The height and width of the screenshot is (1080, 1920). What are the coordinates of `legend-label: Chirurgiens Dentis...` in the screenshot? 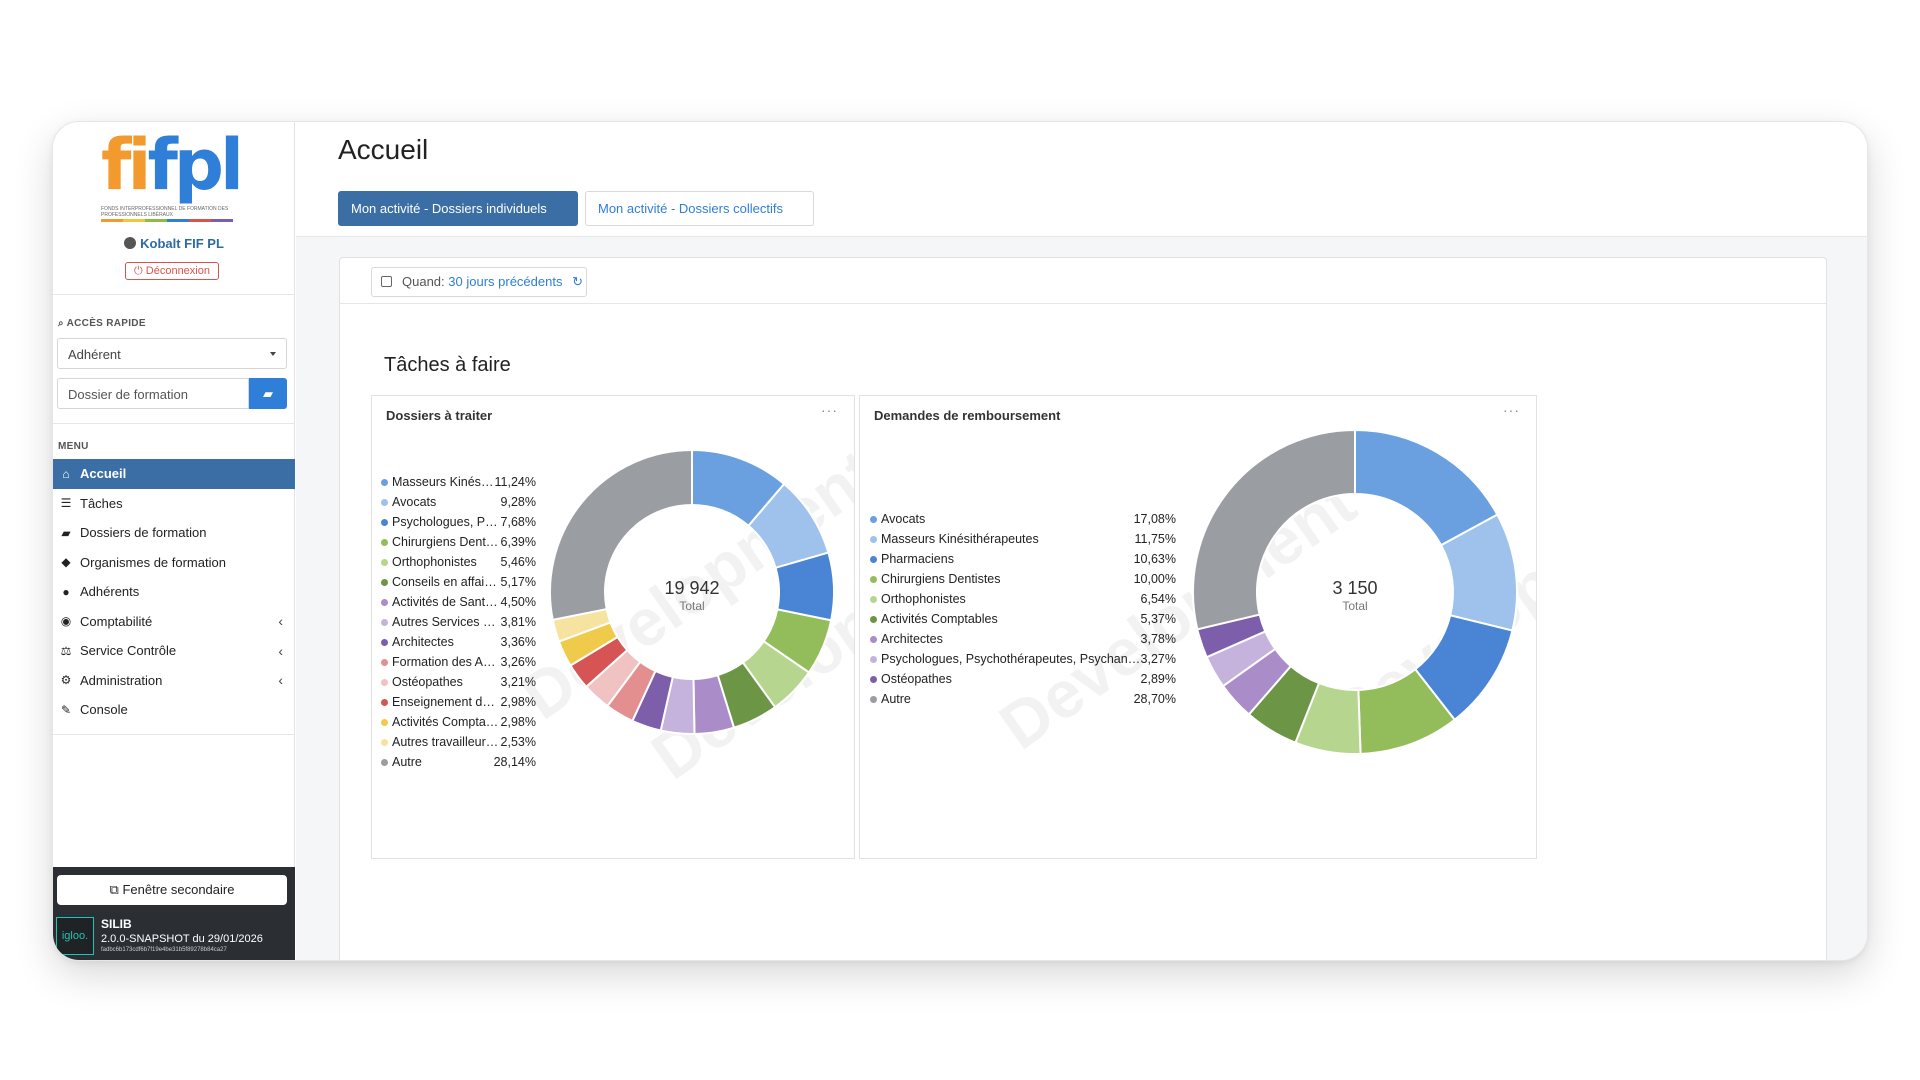 It's located at (446, 542).